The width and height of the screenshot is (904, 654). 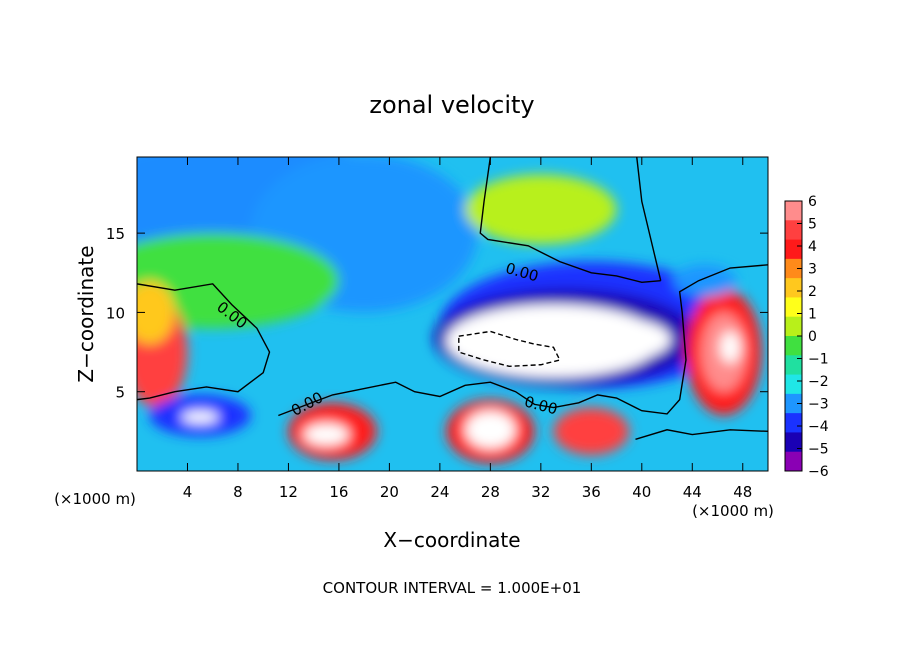 What do you see at coordinates (490, 492) in the screenshot?
I see `x-tick-label-6: 28` at bounding box center [490, 492].